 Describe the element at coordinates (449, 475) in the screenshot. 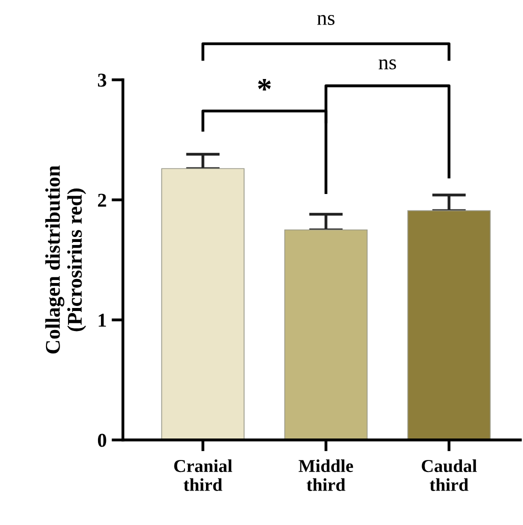

I see `x-tick-label: Caudal third` at that location.